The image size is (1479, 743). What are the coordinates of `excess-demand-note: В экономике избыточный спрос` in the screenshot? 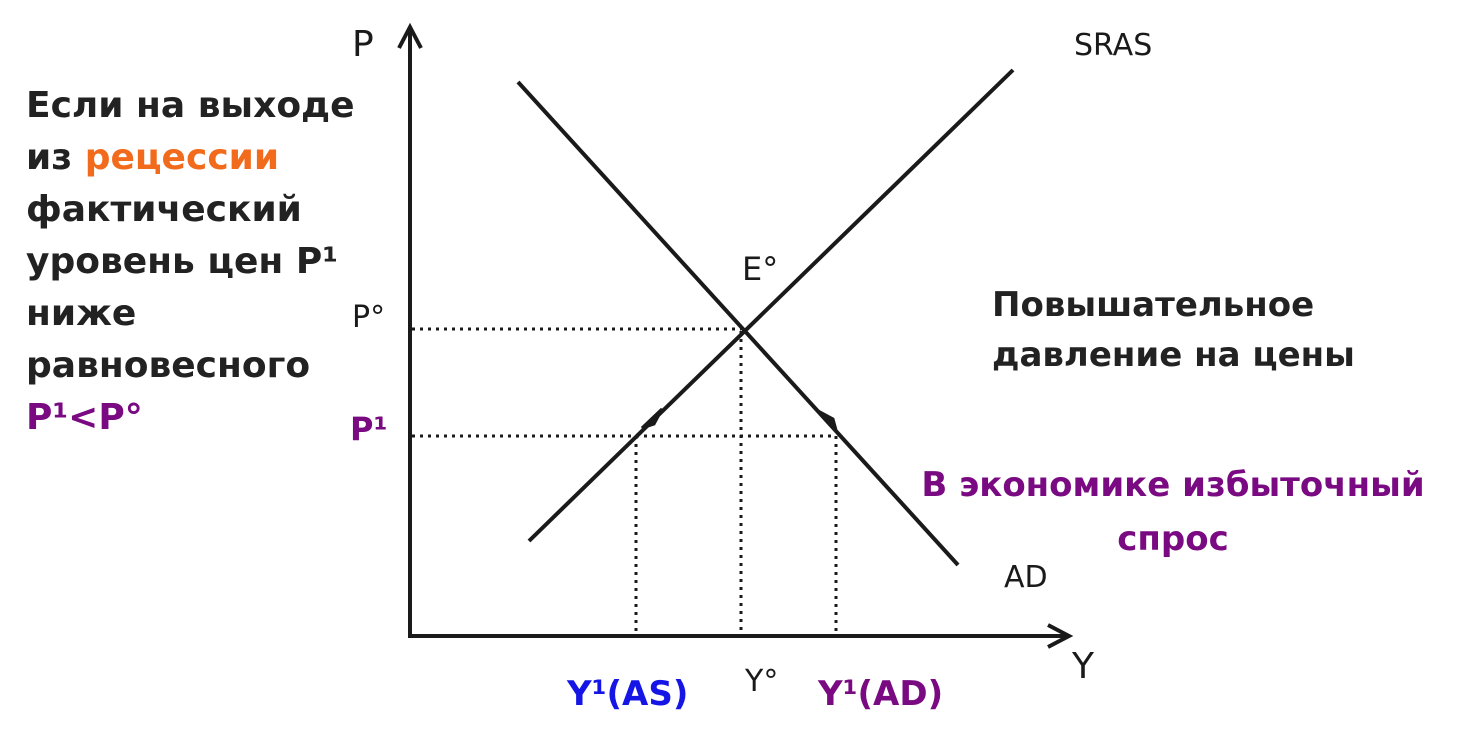 It's located at (1173, 512).